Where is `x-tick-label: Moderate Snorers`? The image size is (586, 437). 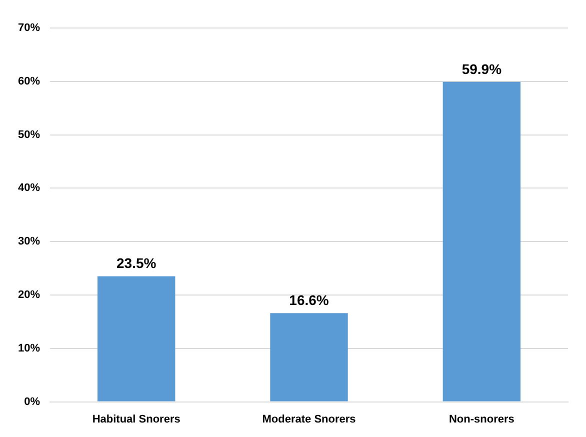
x-tick-label: Moderate Snorers is located at coordinates (309, 419).